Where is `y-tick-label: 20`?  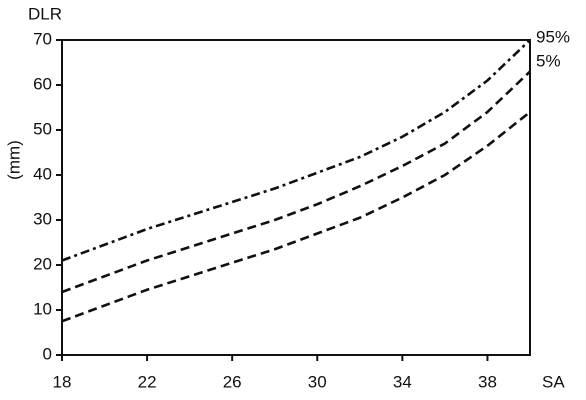
y-tick-label: 20 is located at coordinates (42, 263).